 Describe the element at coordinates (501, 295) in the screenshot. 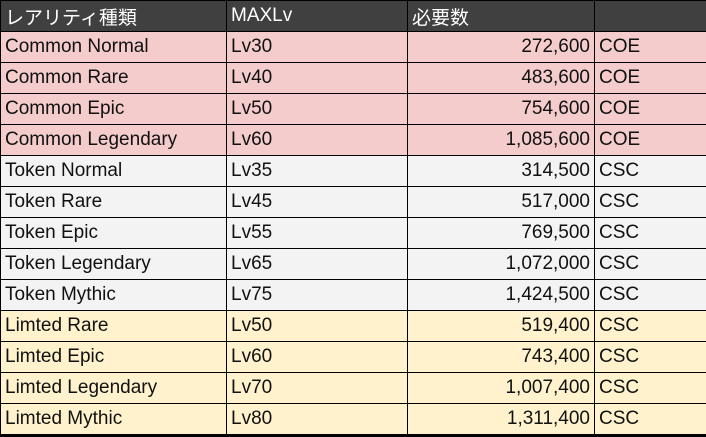

I see `required-amount-cell: 1,424,500` at that location.